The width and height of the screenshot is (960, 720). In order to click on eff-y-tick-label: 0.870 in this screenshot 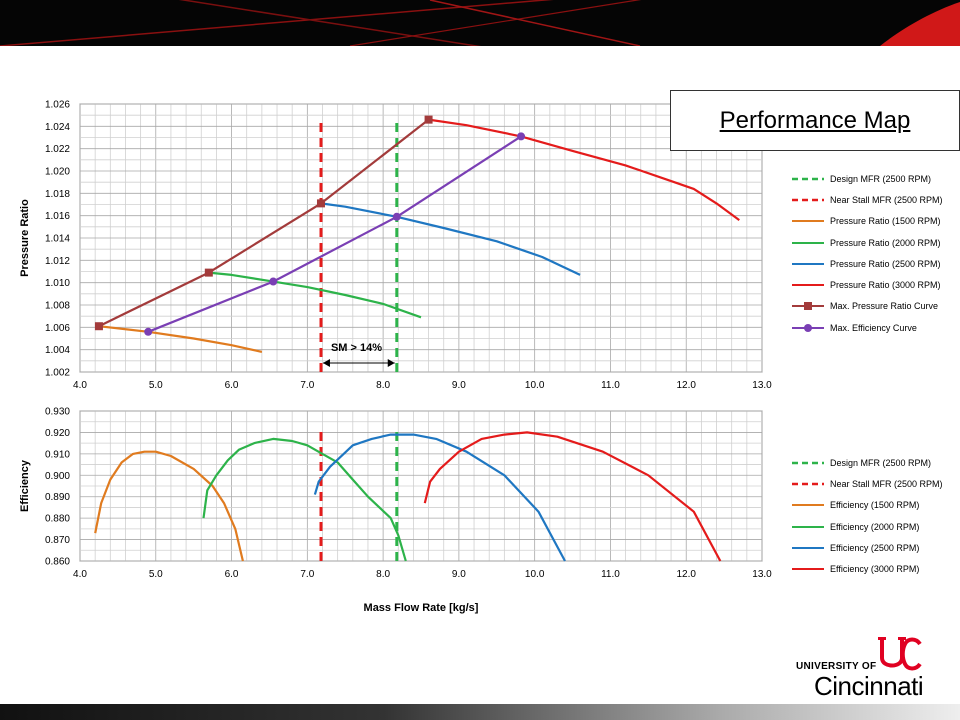, I will do `click(57, 540)`.